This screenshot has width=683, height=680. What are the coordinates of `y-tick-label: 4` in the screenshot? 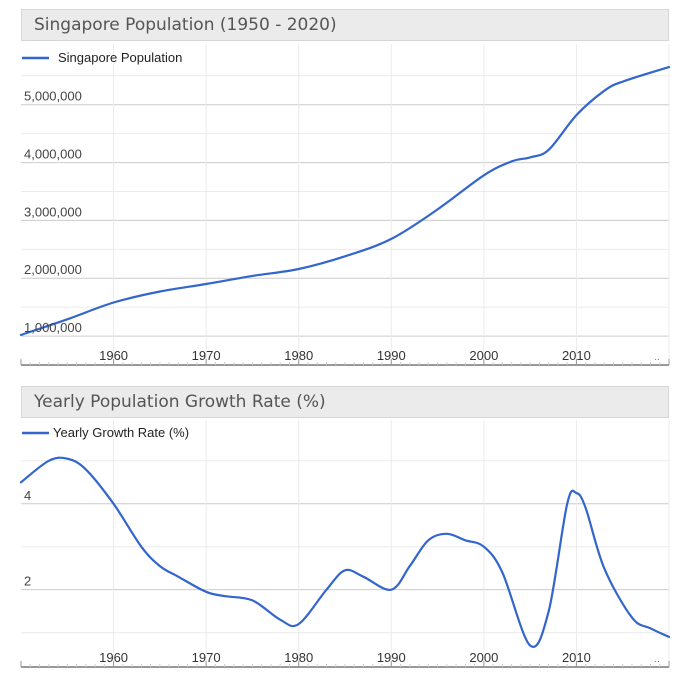 It's located at (27, 495).